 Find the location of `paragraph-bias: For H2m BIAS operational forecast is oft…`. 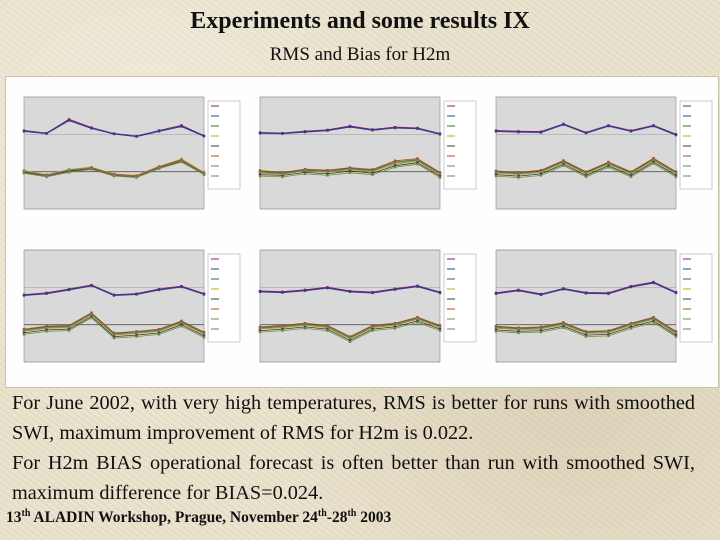

paragraph-bias: For H2m BIAS operational forecast is oft… is located at coordinates (353, 478).